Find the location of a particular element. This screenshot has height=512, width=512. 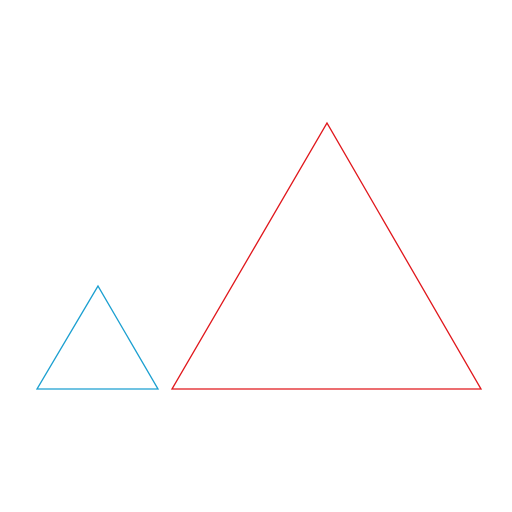

small-triangle is located at coordinates (97, 337).